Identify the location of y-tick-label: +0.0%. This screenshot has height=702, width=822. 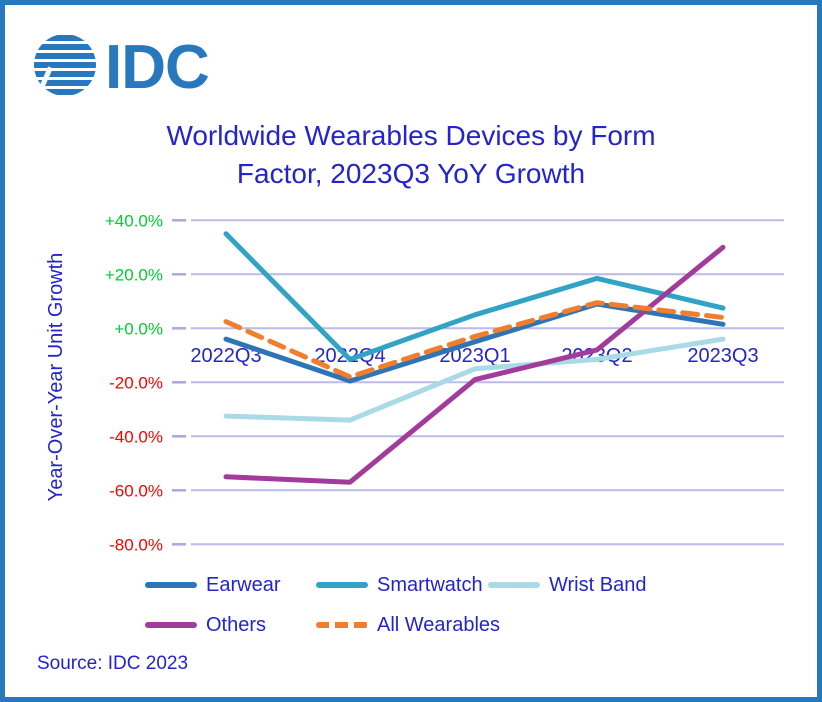
(138, 328).